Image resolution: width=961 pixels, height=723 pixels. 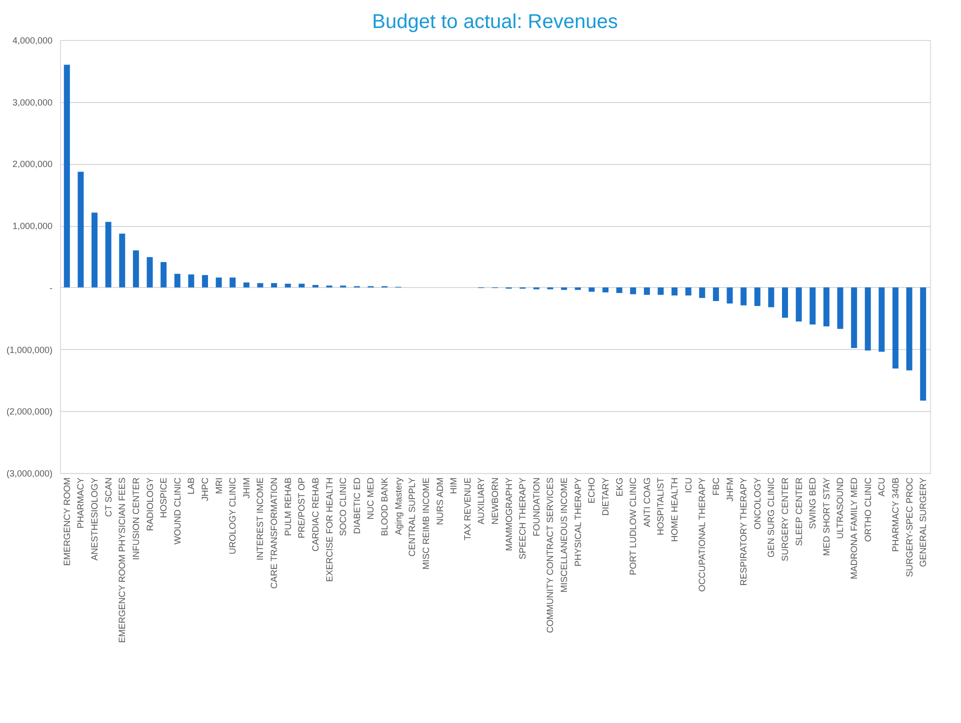 What do you see at coordinates (315, 515) in the screenshot?
I see `x-tick-label: CARDIAC REHAB` at bounding box center [315, 515].